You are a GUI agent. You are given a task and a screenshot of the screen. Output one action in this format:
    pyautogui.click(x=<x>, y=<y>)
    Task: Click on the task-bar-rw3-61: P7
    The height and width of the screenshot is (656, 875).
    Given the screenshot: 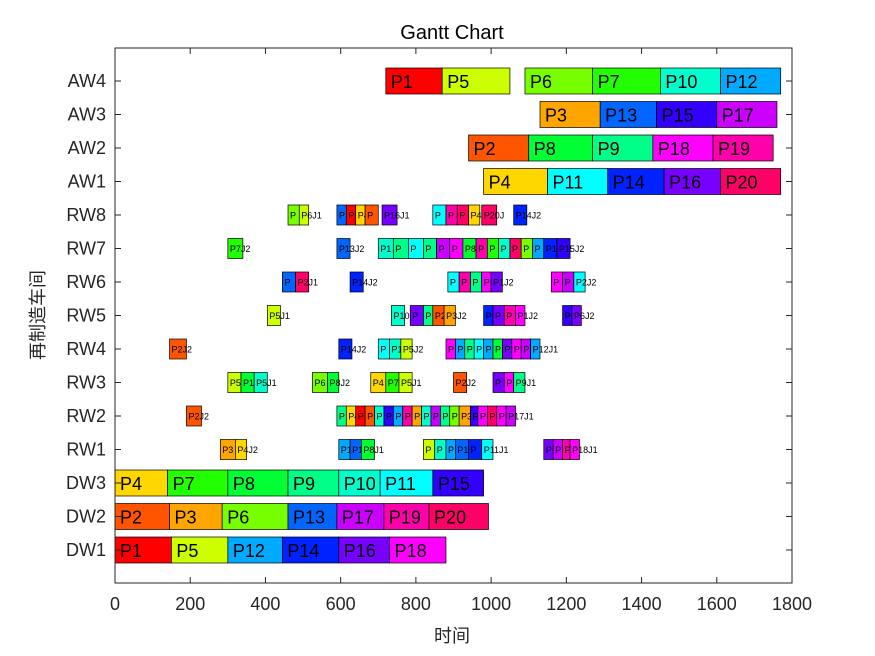 What is the action you would take?
    pyautogui.click(x=392, y=382)
    